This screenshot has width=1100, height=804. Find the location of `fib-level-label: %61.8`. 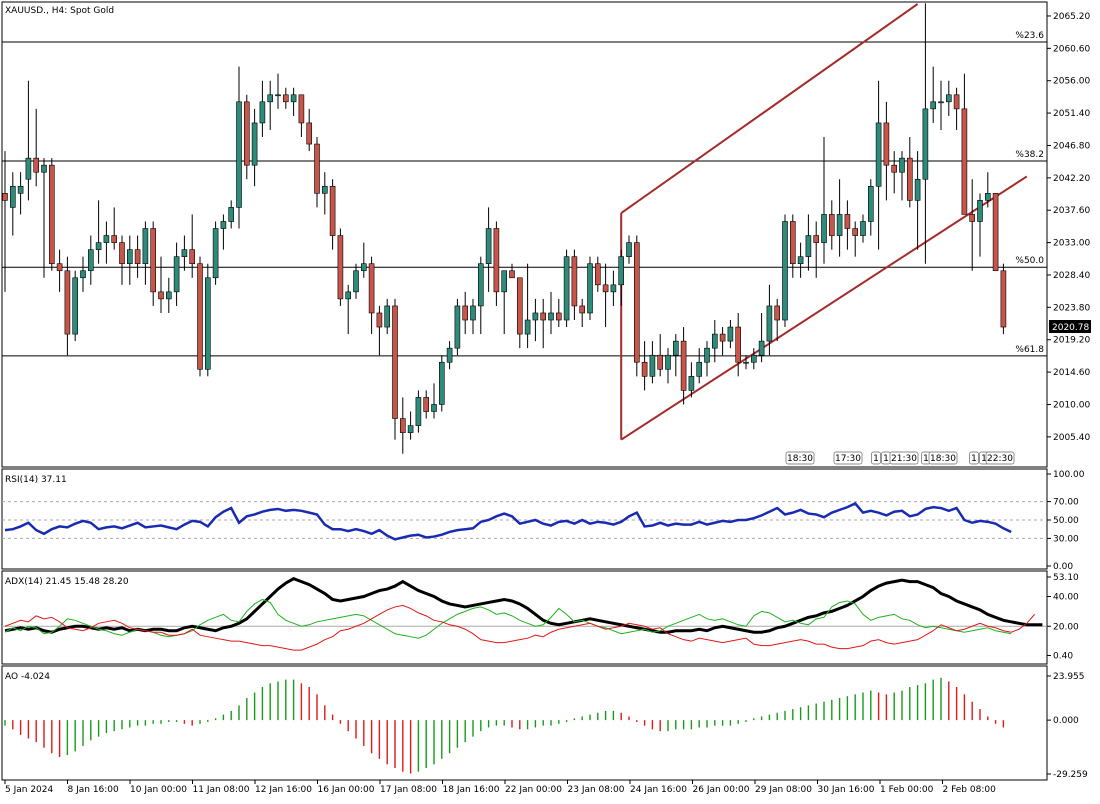

fib-level-label: %61.8 is located at coordinates (1029, 350).